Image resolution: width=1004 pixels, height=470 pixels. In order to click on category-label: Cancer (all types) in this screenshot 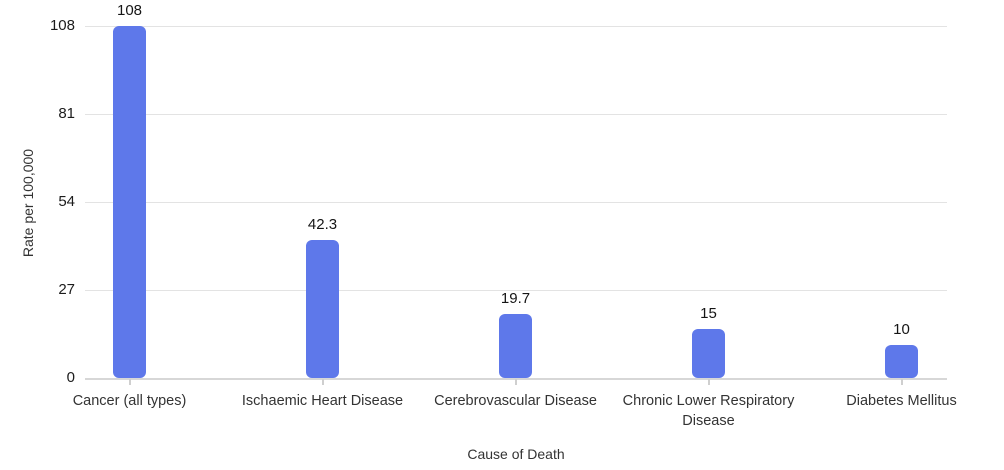, I will do `click(129, 401)`.